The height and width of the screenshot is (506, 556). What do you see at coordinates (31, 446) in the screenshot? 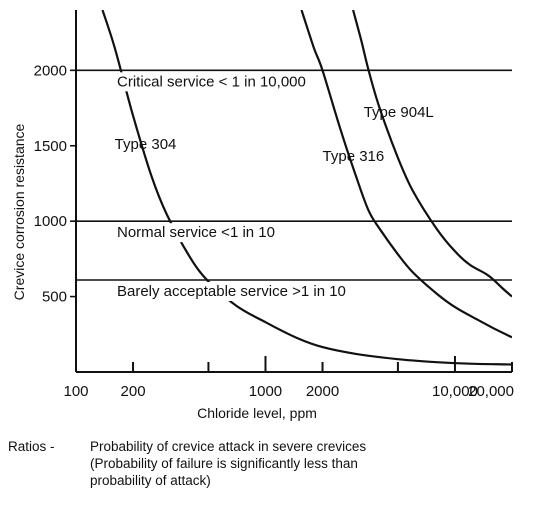
I see `ratios-note-lead: Ratios -` at bounding box center [31, 446].